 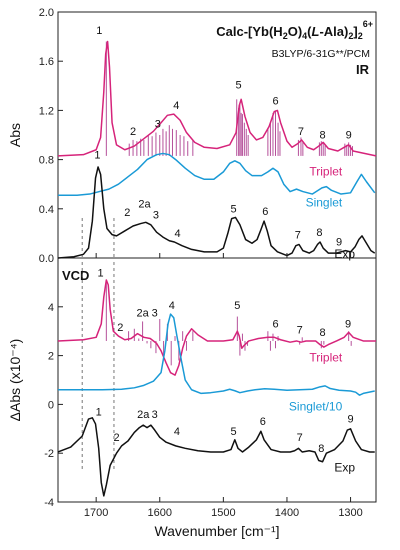 I want to click on ir-series-singlet, so click(x=217, y=174).